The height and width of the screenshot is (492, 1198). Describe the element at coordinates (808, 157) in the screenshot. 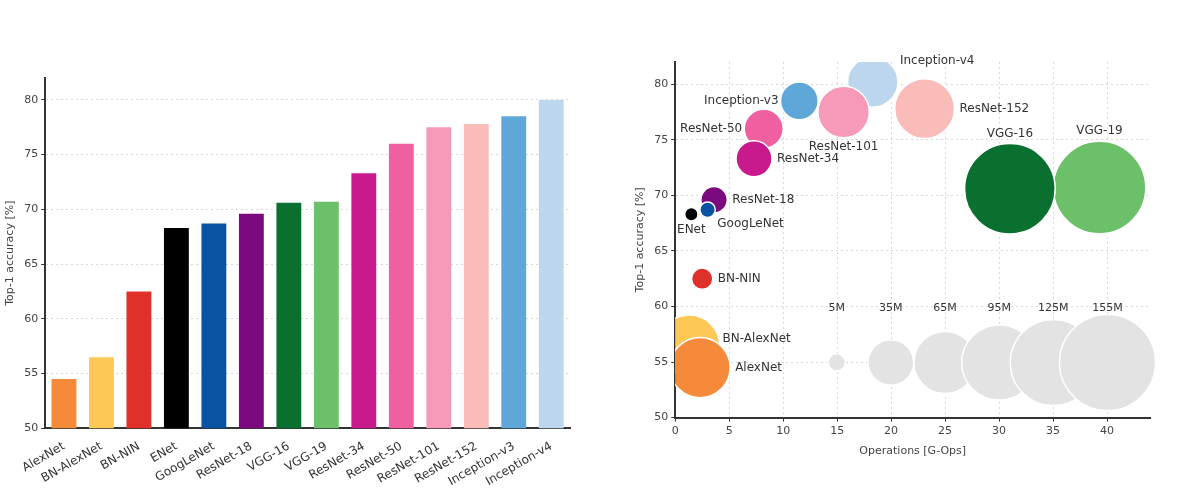

I see `series-label: ResNet-34` at that location.